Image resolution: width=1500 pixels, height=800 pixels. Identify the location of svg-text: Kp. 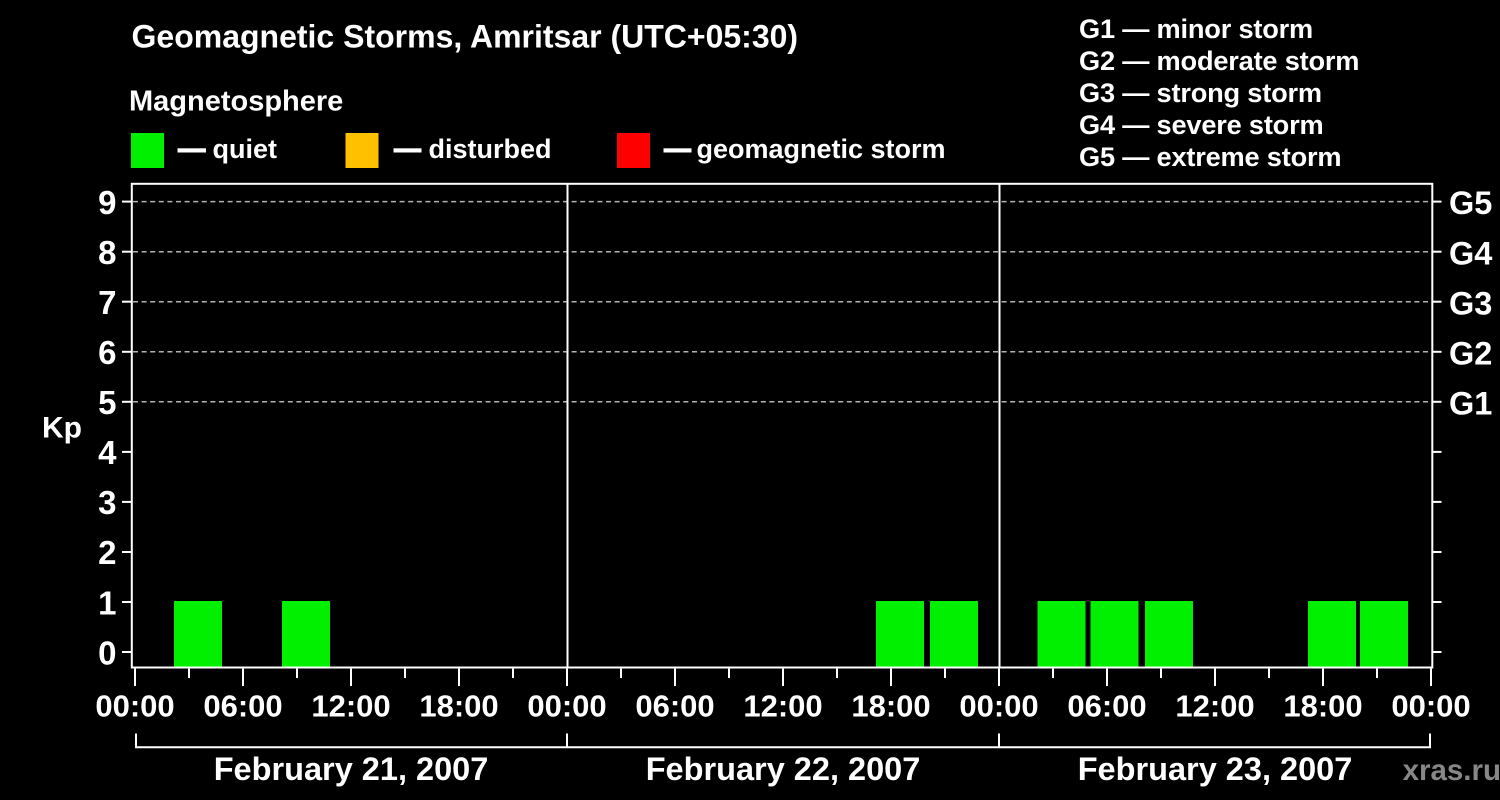
(62, 427).